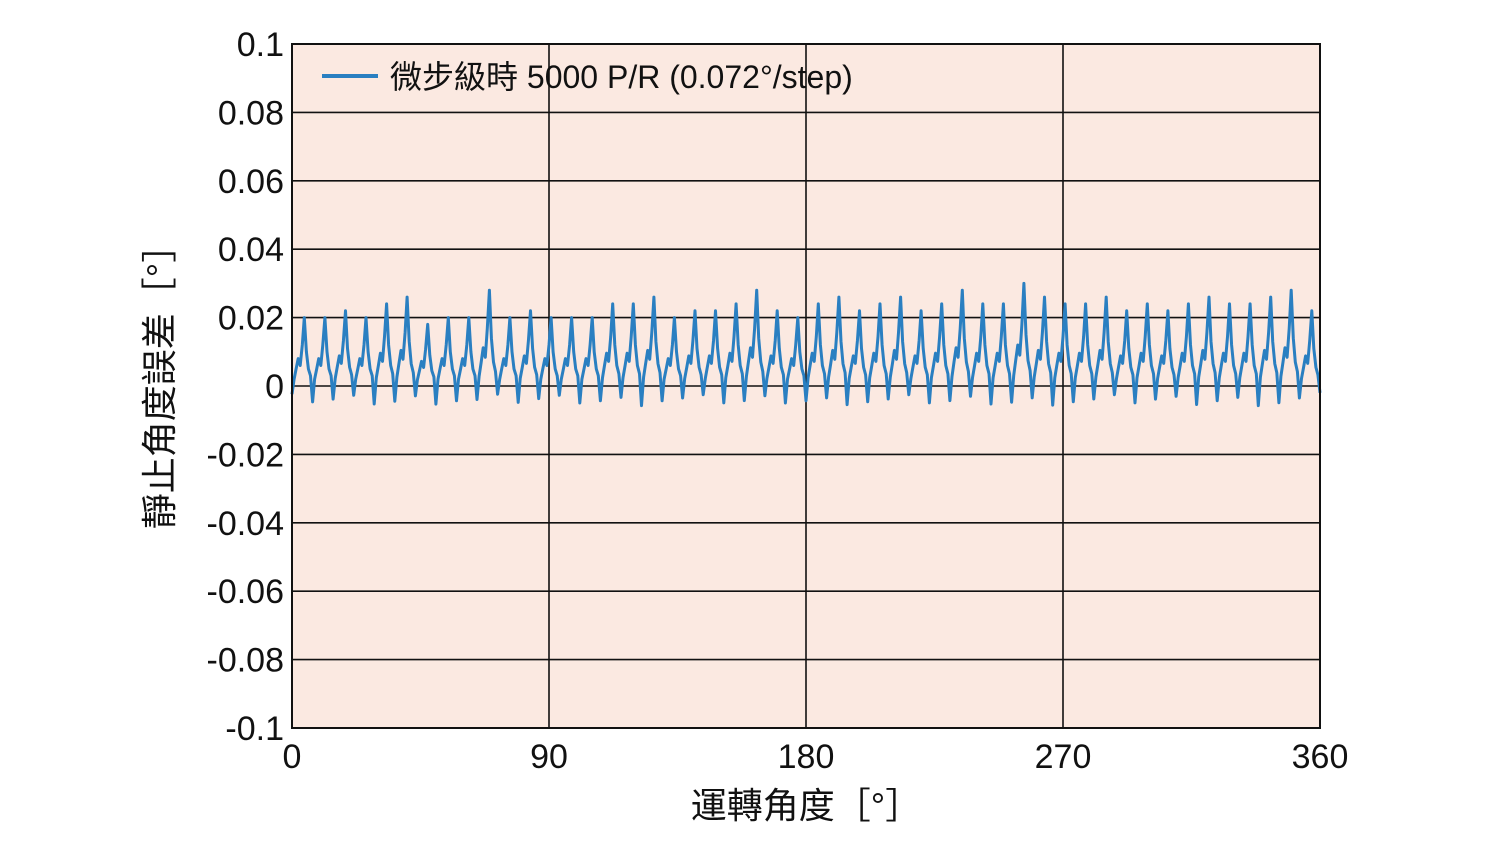 This screenshot has width=1500, height=852. Describe the element at coordinates (1063, 757) in the screenshot. I see `x-tick-label: 270` at that location.